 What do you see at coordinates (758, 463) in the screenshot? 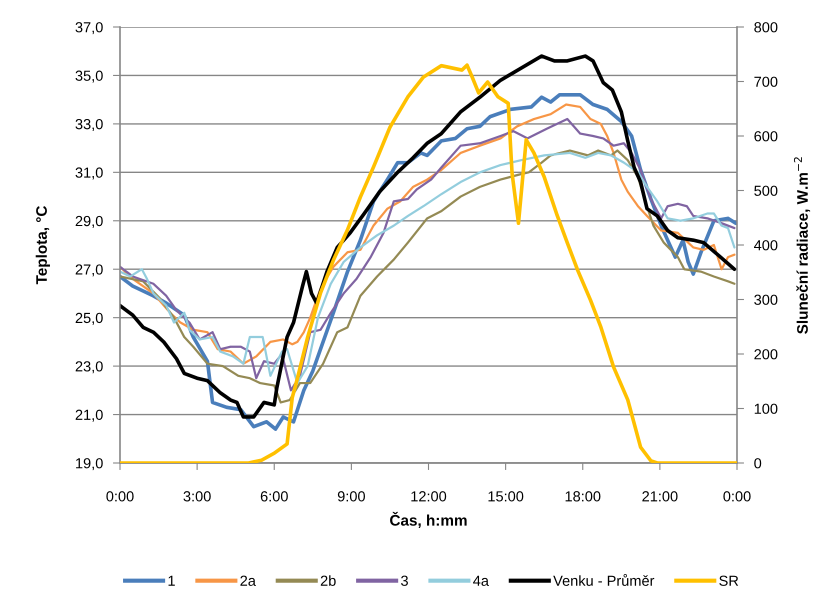
I see `y2-tick-label: 0` at bounding box center [758, 463].